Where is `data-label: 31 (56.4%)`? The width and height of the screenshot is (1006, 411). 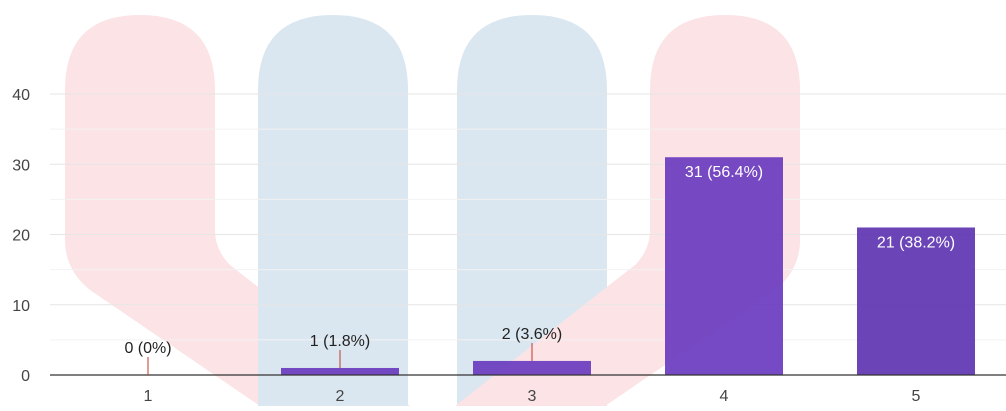 data-label: 31 (56.4%) is located at coordinates (724, 172).